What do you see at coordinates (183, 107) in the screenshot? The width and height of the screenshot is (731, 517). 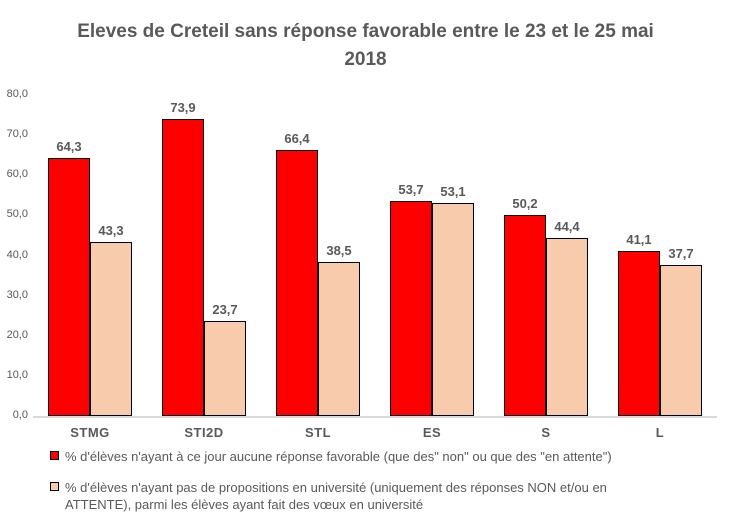 I see `value-label-sti2d-red: 73,9` at bounding box center [183, 107].